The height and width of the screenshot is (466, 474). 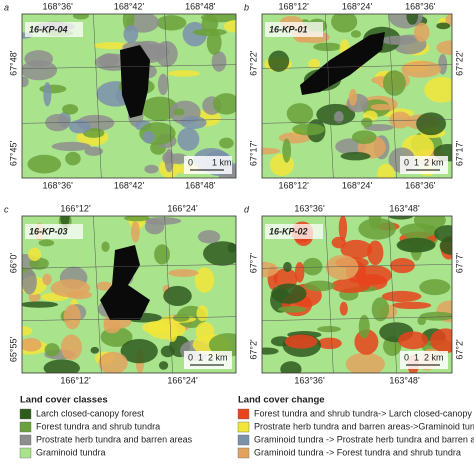 I want to click on tick-label: 168°42', so click(x=129, y=6).